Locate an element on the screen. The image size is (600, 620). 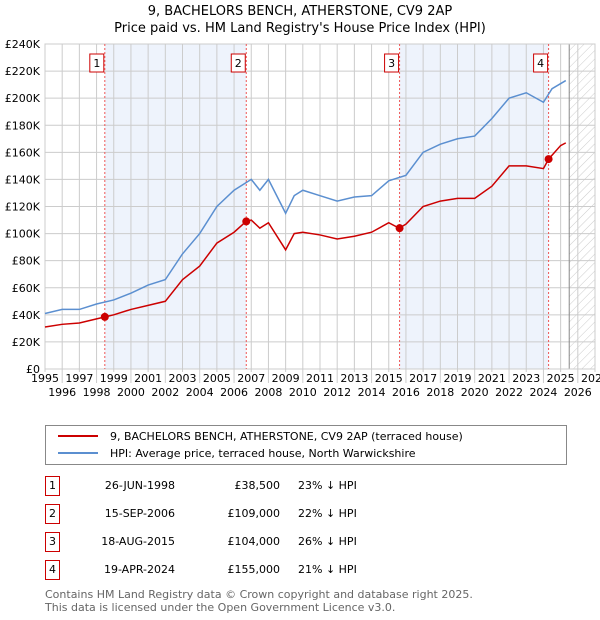
chart-title: 9, BACHELORS BENCH, ATHERSTONE, CV9 2AP is located at coordinates (300, 11).